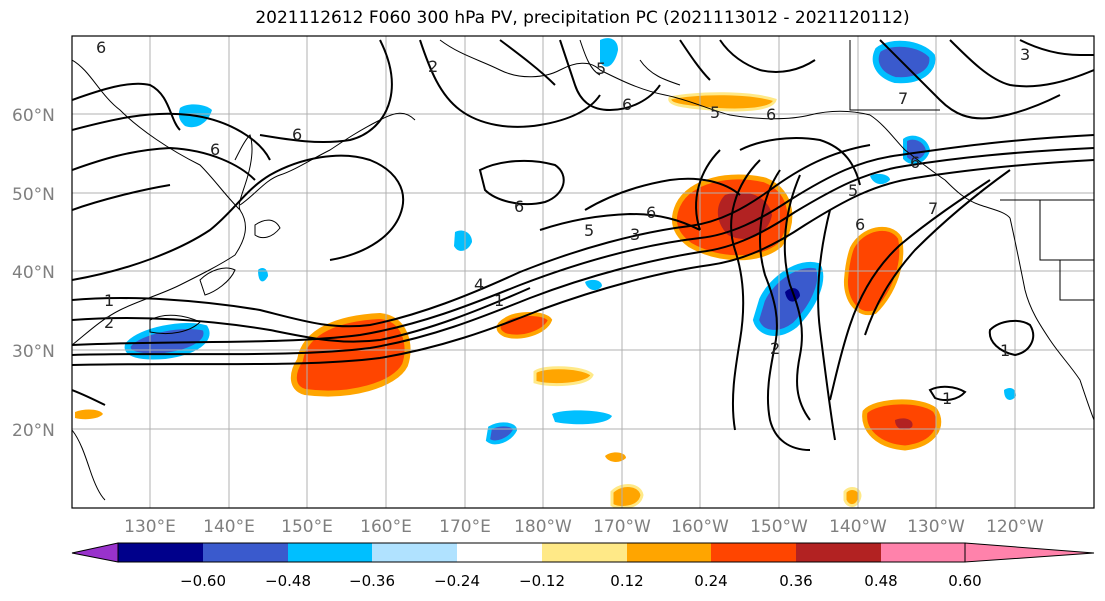 The width and height of the screenshot is (1105, 601). Describe the element at coordinates (150, 527) in the screenshot. I see `lon-label: 130°E` at that location.